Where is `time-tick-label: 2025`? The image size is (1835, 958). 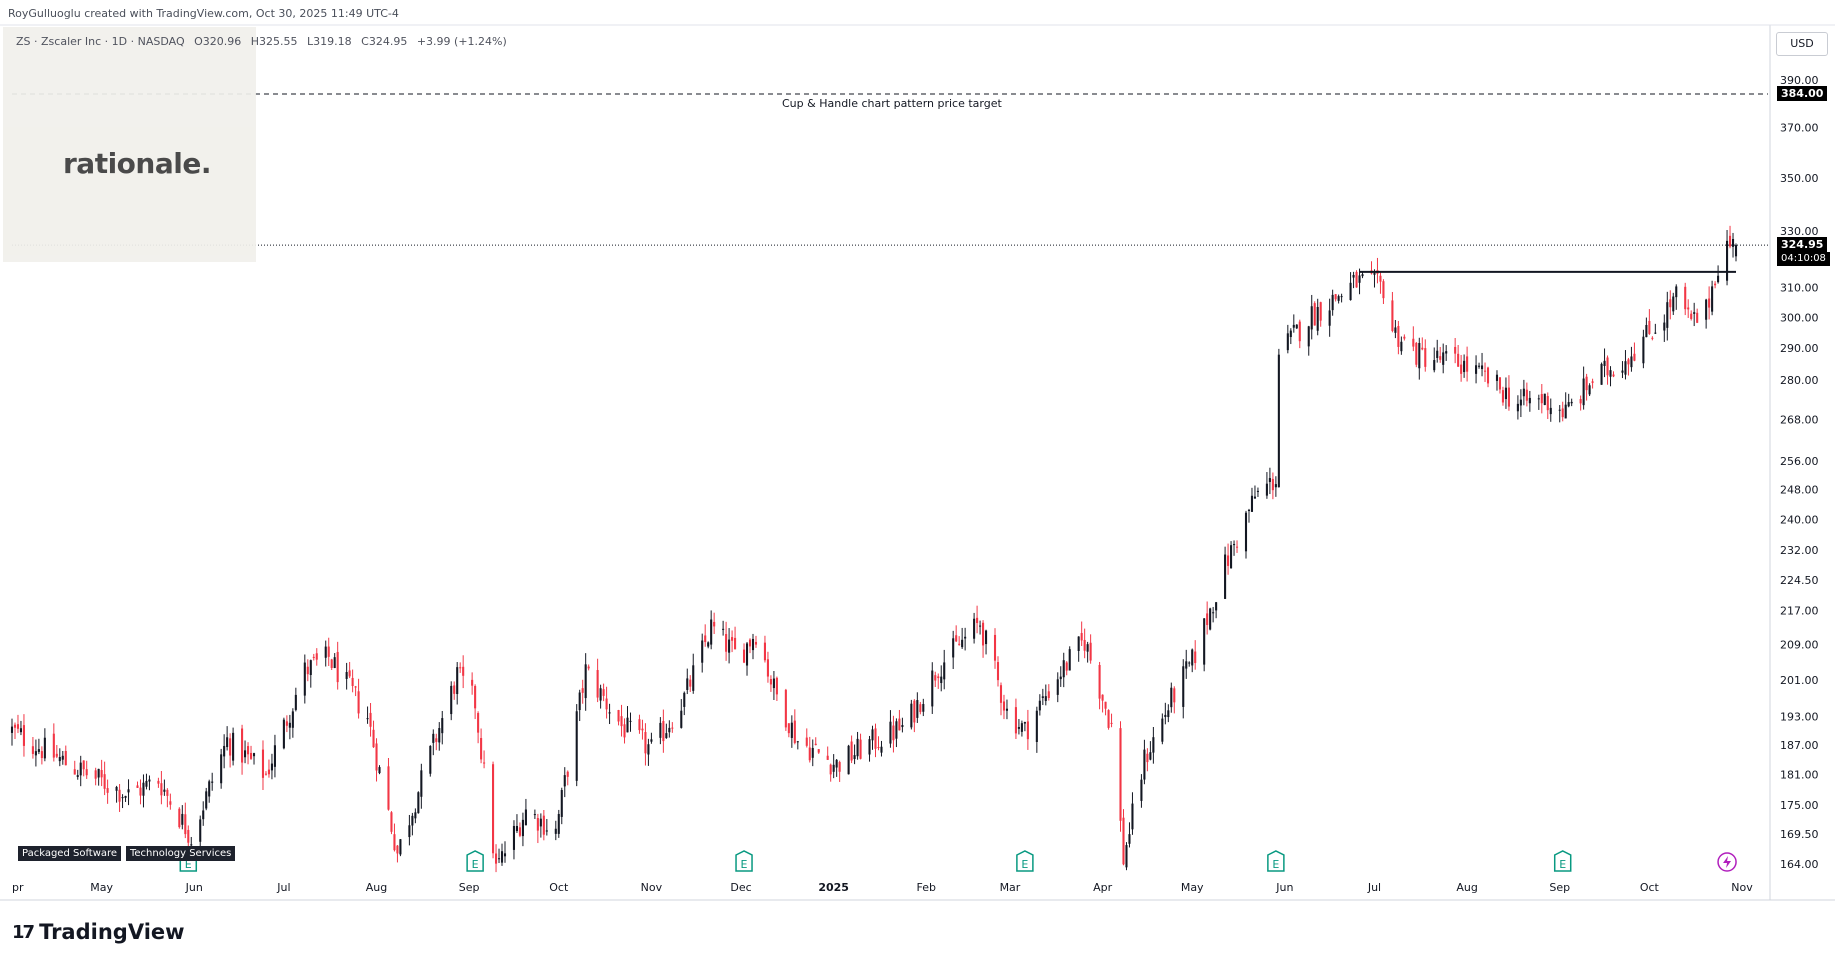 time-tick-label: 2025 is located at coordinates (833, 887).